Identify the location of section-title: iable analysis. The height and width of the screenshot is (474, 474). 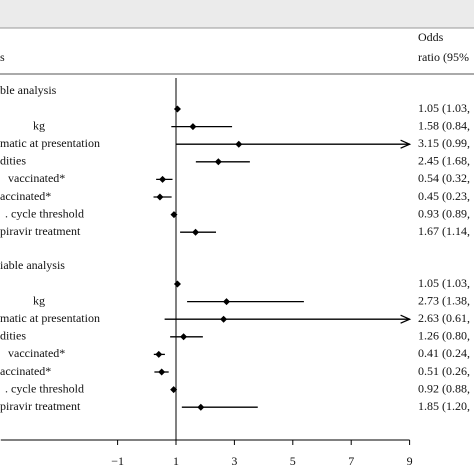
(32, 265).